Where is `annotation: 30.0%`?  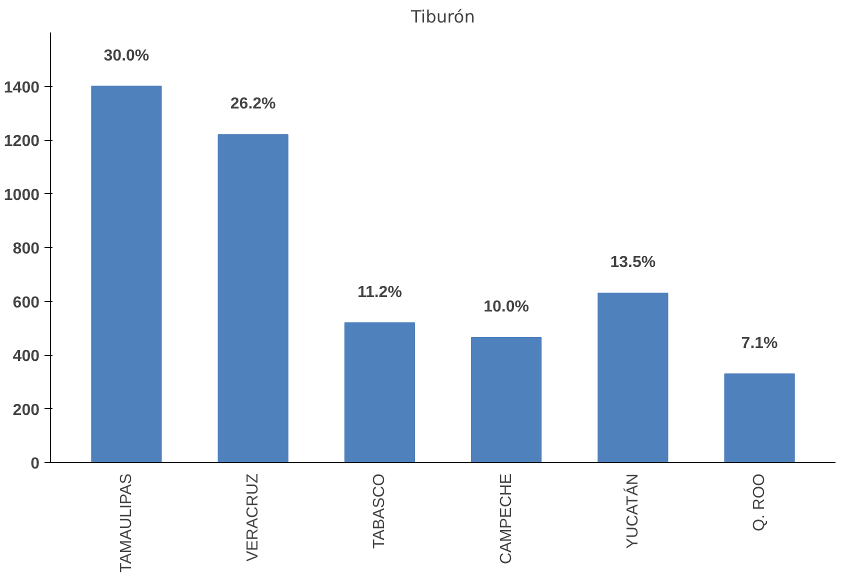
annotation: 30.0% is located at coordinates (127, 55).